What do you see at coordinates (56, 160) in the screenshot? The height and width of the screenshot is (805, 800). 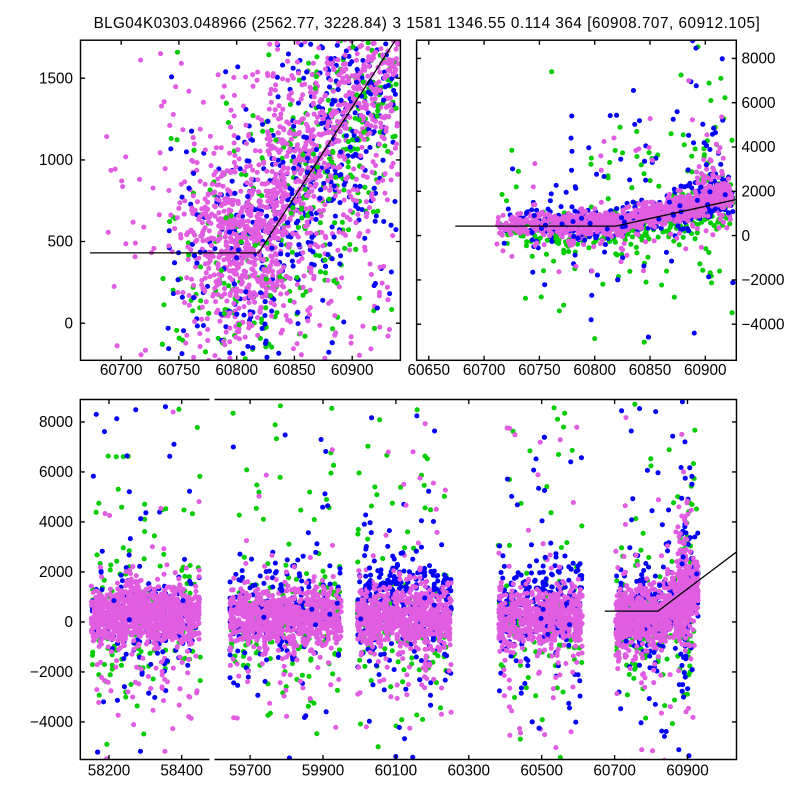 I see `svg-text: 1000` at bounding box center [56, 160].